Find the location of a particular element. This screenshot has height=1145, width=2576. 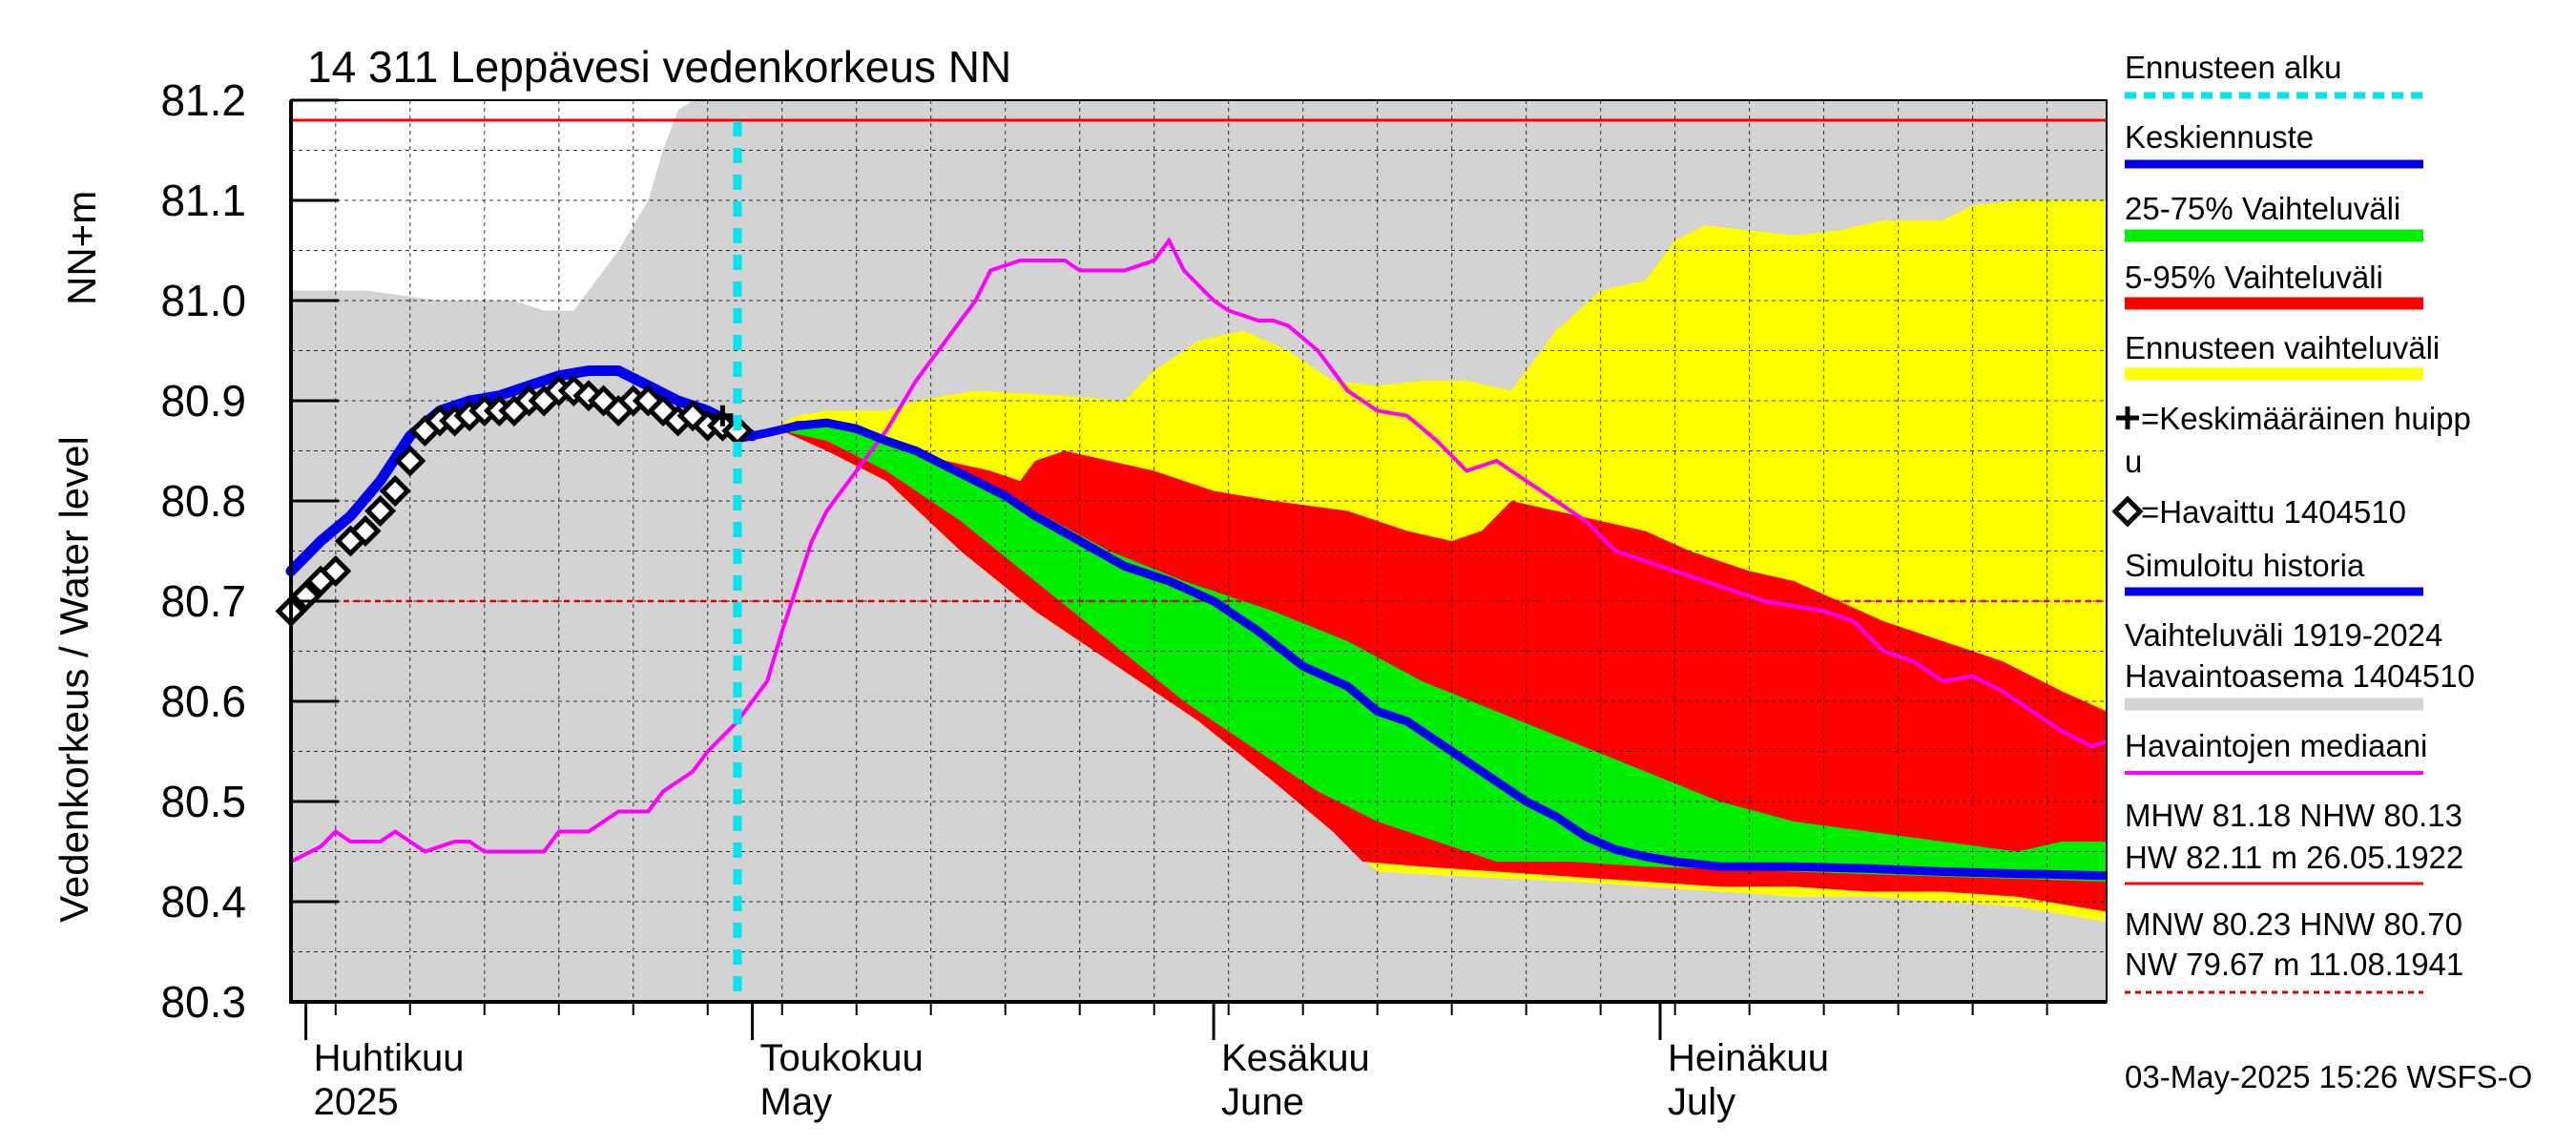

legend-observed-marker is located at coordinates (2127, 512).